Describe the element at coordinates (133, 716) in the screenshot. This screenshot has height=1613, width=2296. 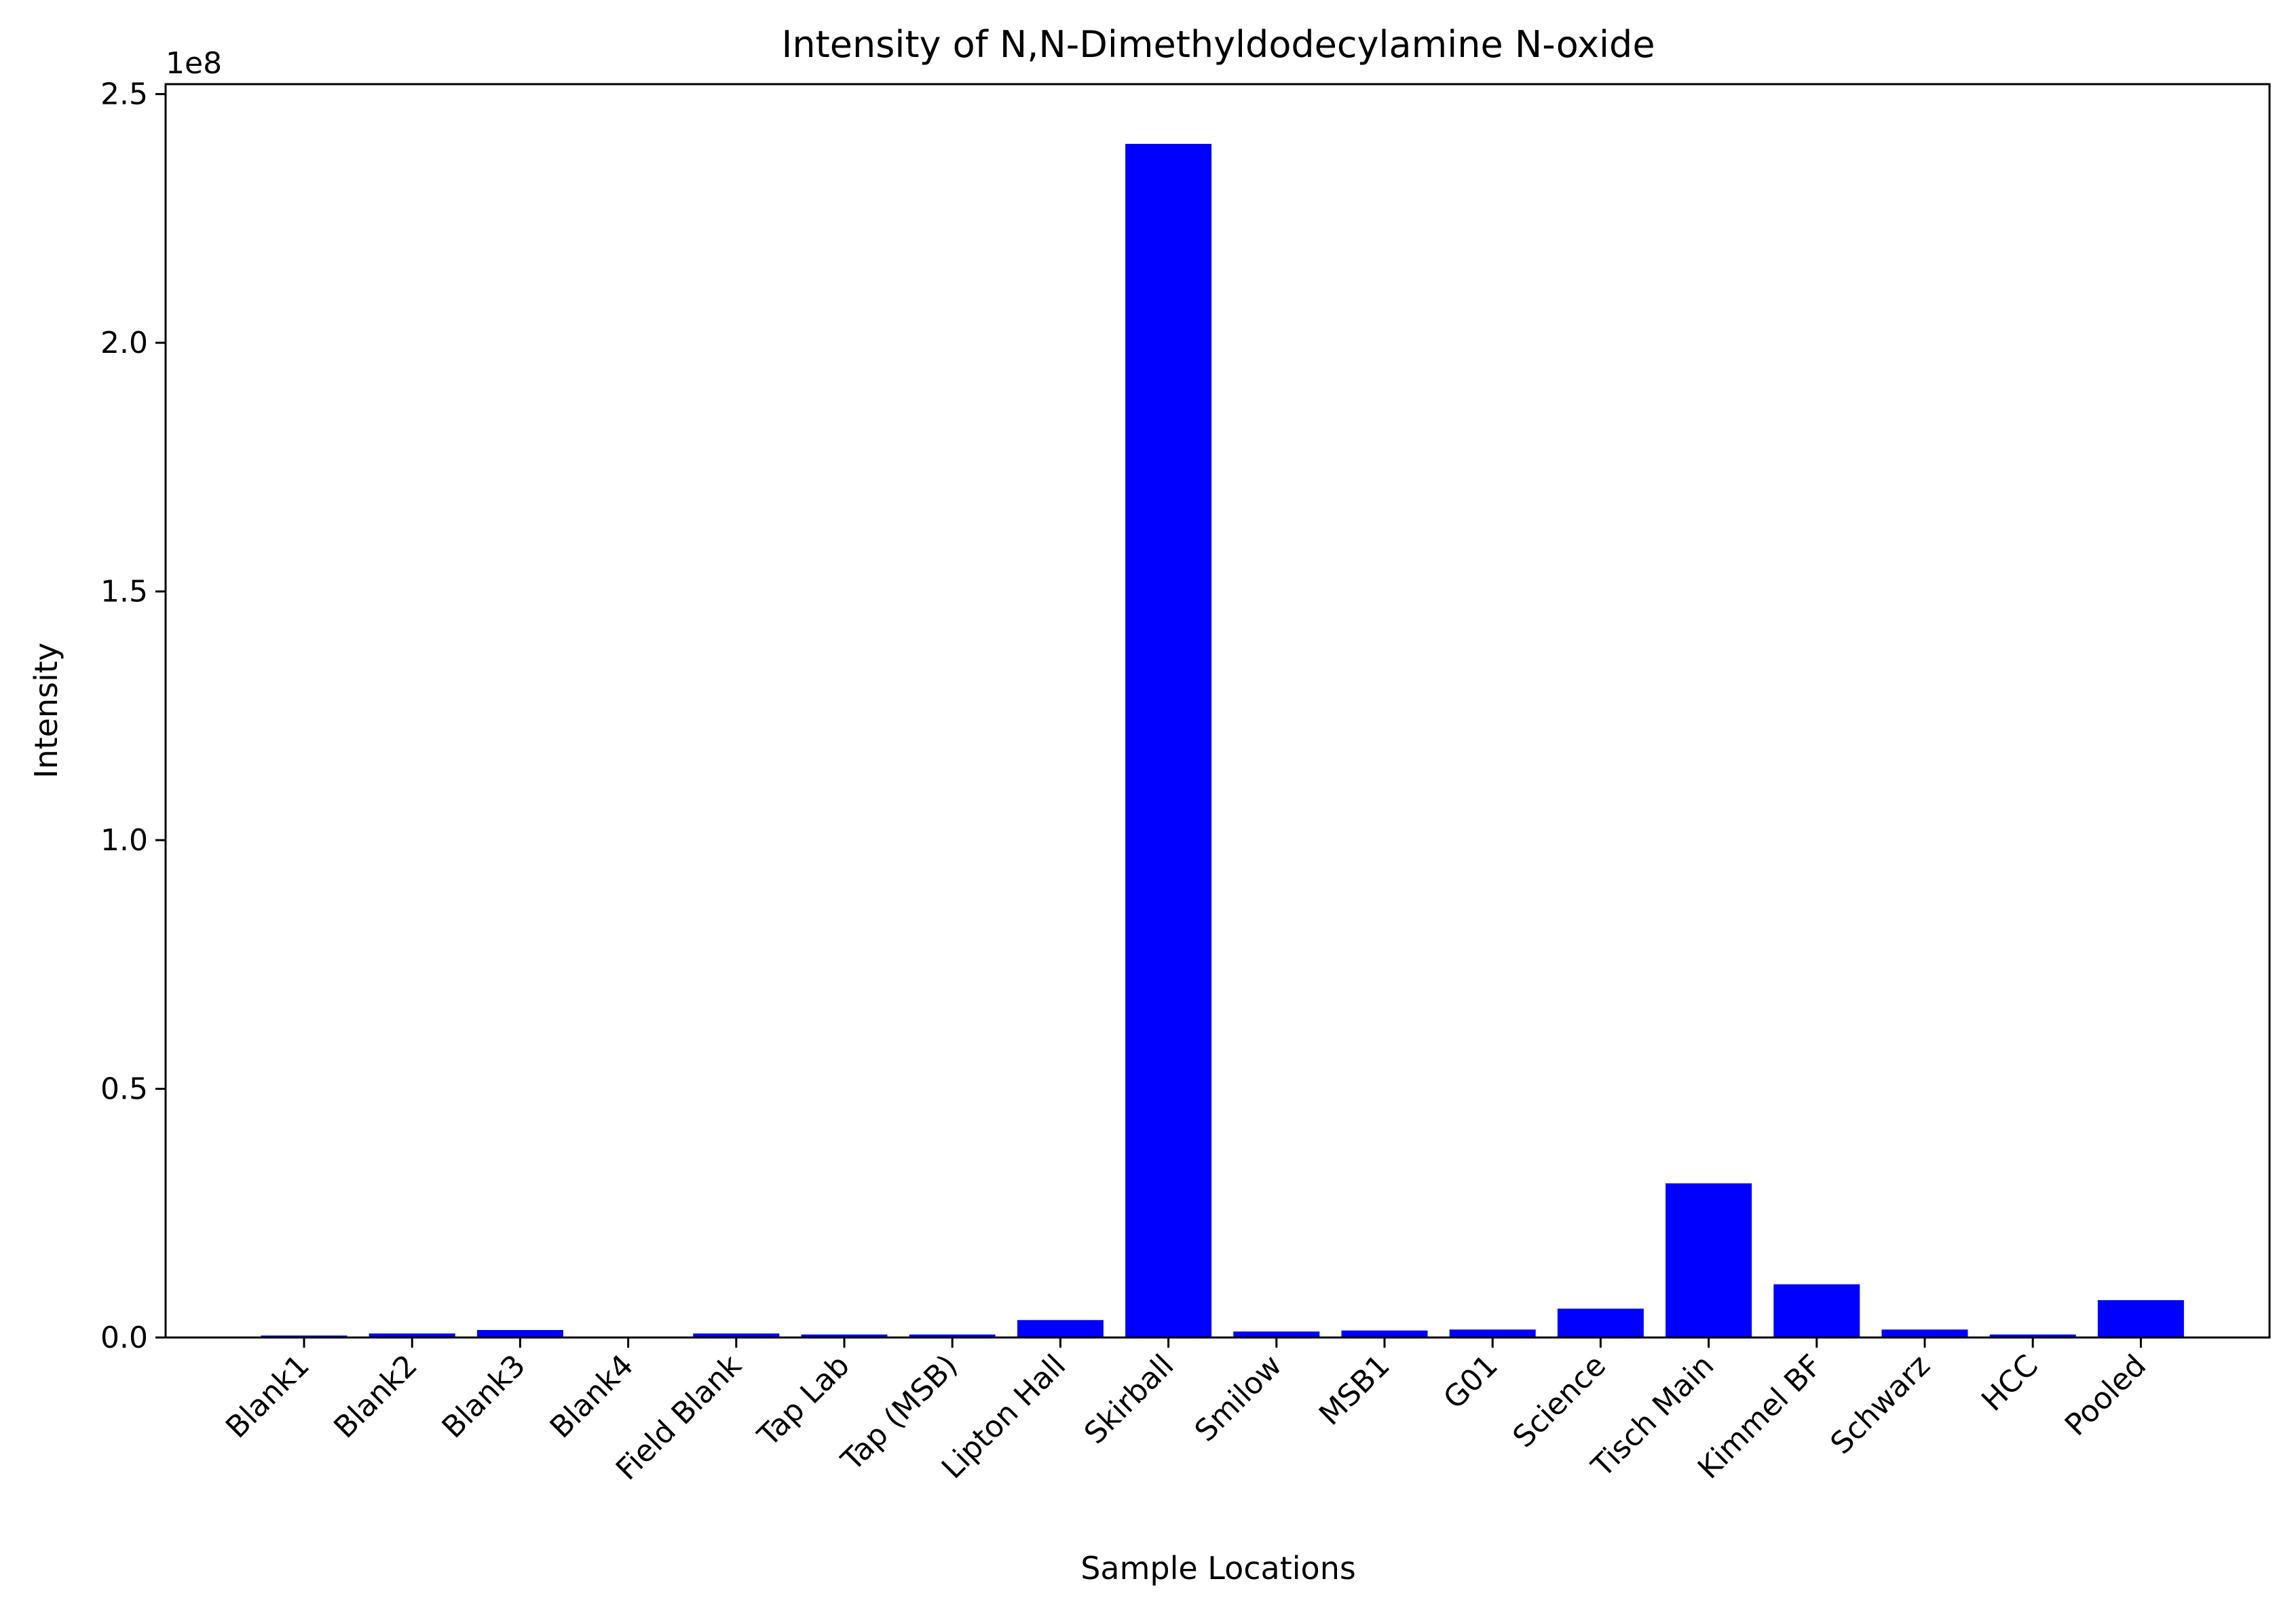
I see `y-ticks-group: 0.0 0.5 1.0 1.5 2.0 2.5` at that location.